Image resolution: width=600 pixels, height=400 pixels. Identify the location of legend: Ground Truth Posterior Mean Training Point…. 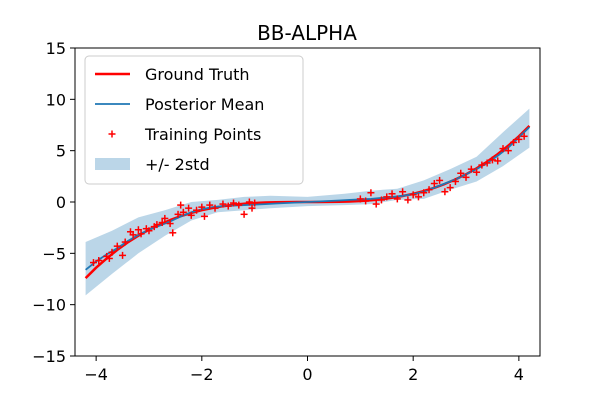
(194, 120).